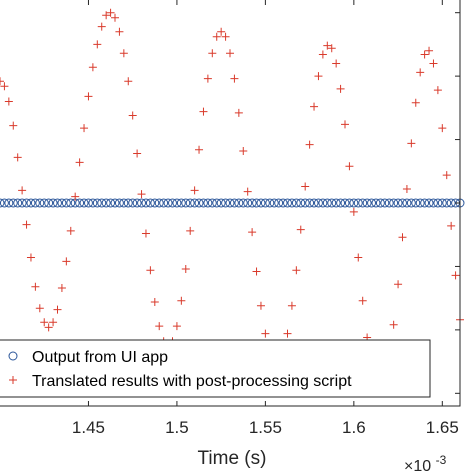 The height and width of the screenshot is (474, 474). I want to click on legend-box, so click(215, 368).